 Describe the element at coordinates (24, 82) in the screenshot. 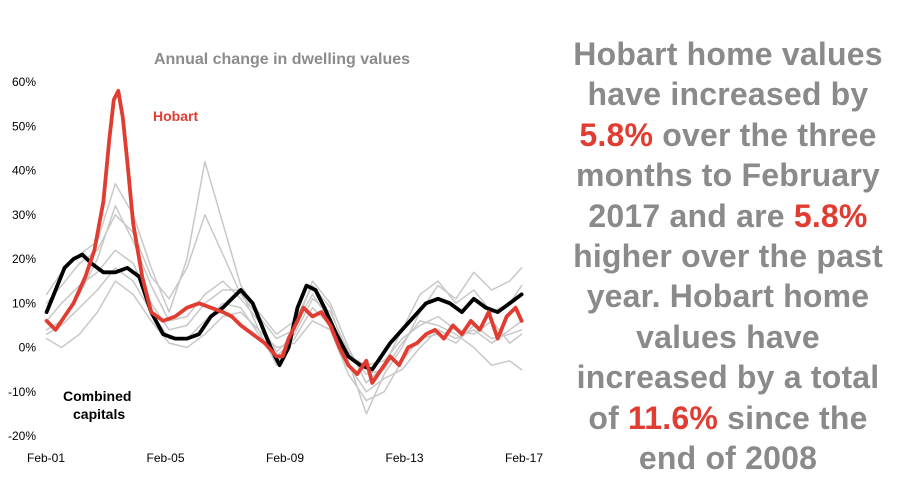

I see `y-tick-label: 60%` at that location.